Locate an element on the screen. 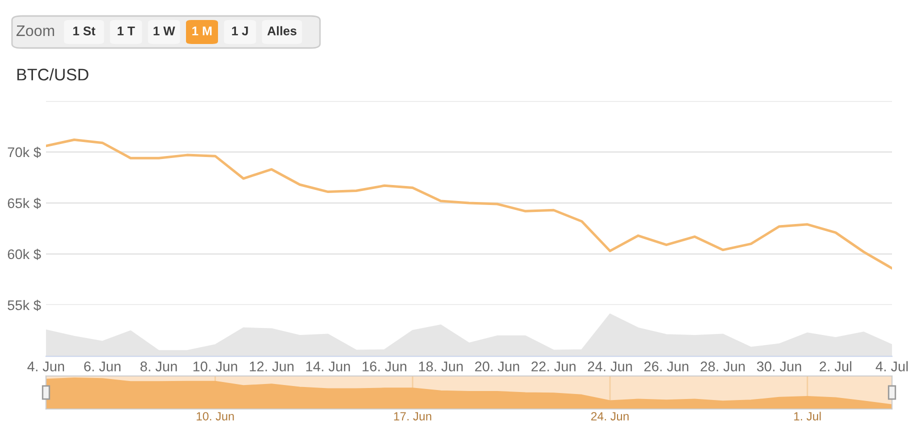 This screenshot has height=431, width=920. x-tick-label: 2. Jul is located at coordinates (836, 366).